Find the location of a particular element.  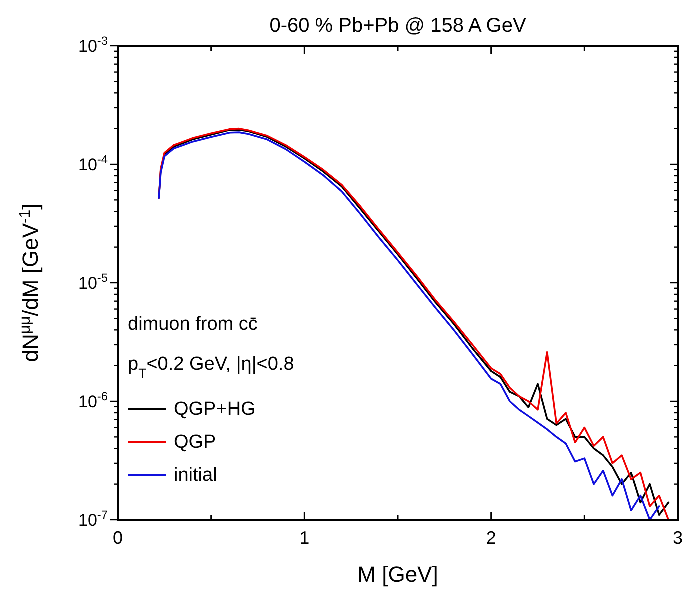

legend-label: initial is located at coordinates (196, 475).